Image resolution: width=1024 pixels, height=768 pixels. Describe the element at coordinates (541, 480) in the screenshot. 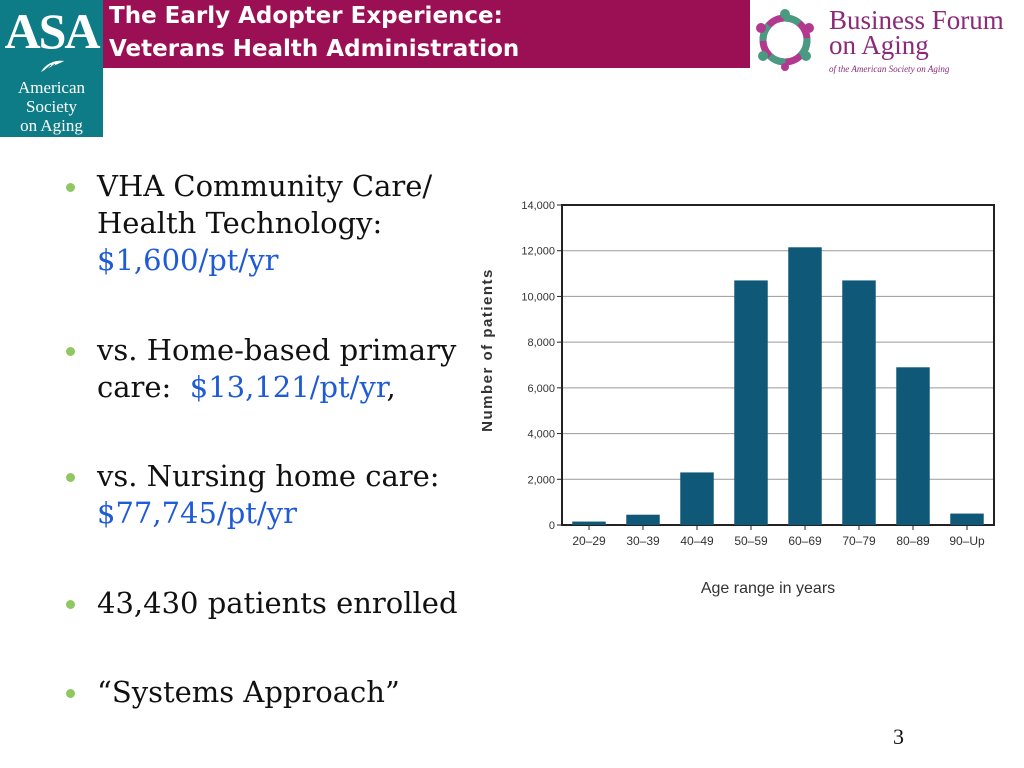

I see `y-tick-label: 2,000` at that location.